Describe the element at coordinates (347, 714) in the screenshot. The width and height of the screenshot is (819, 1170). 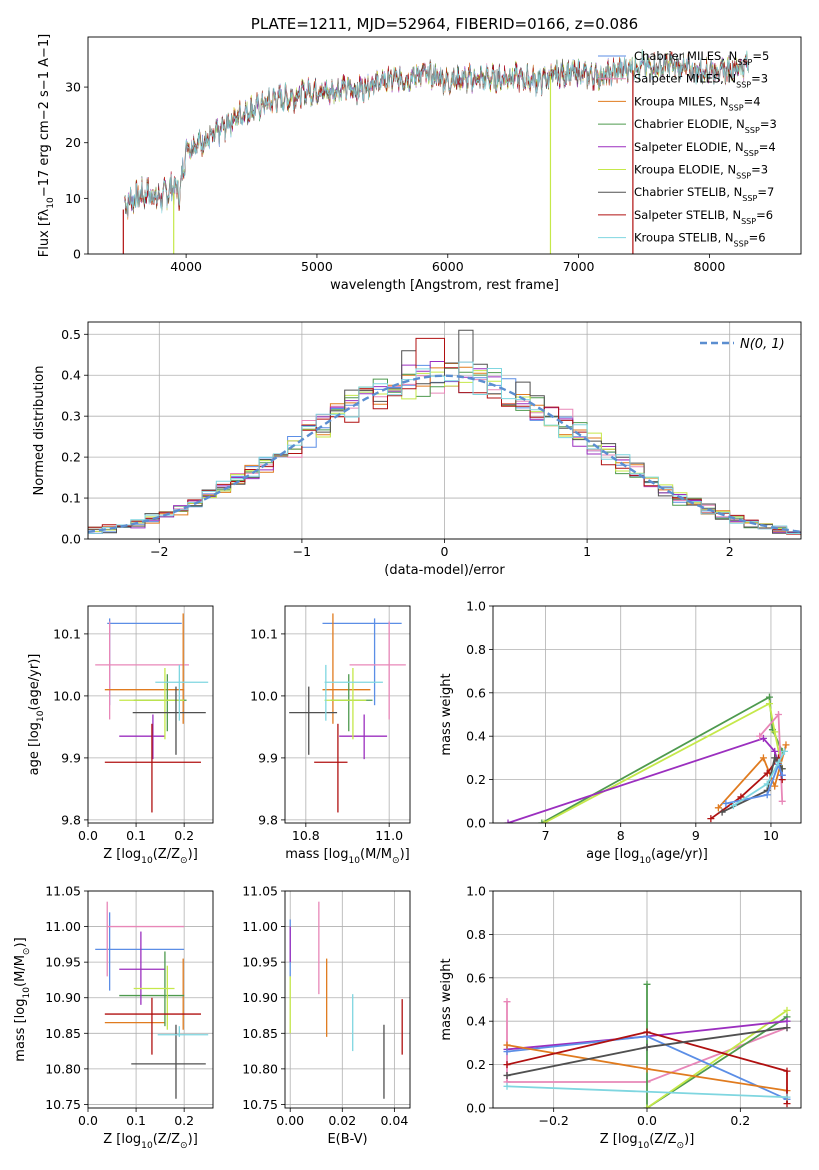
I see `age_vs_mass-frame` at that location.